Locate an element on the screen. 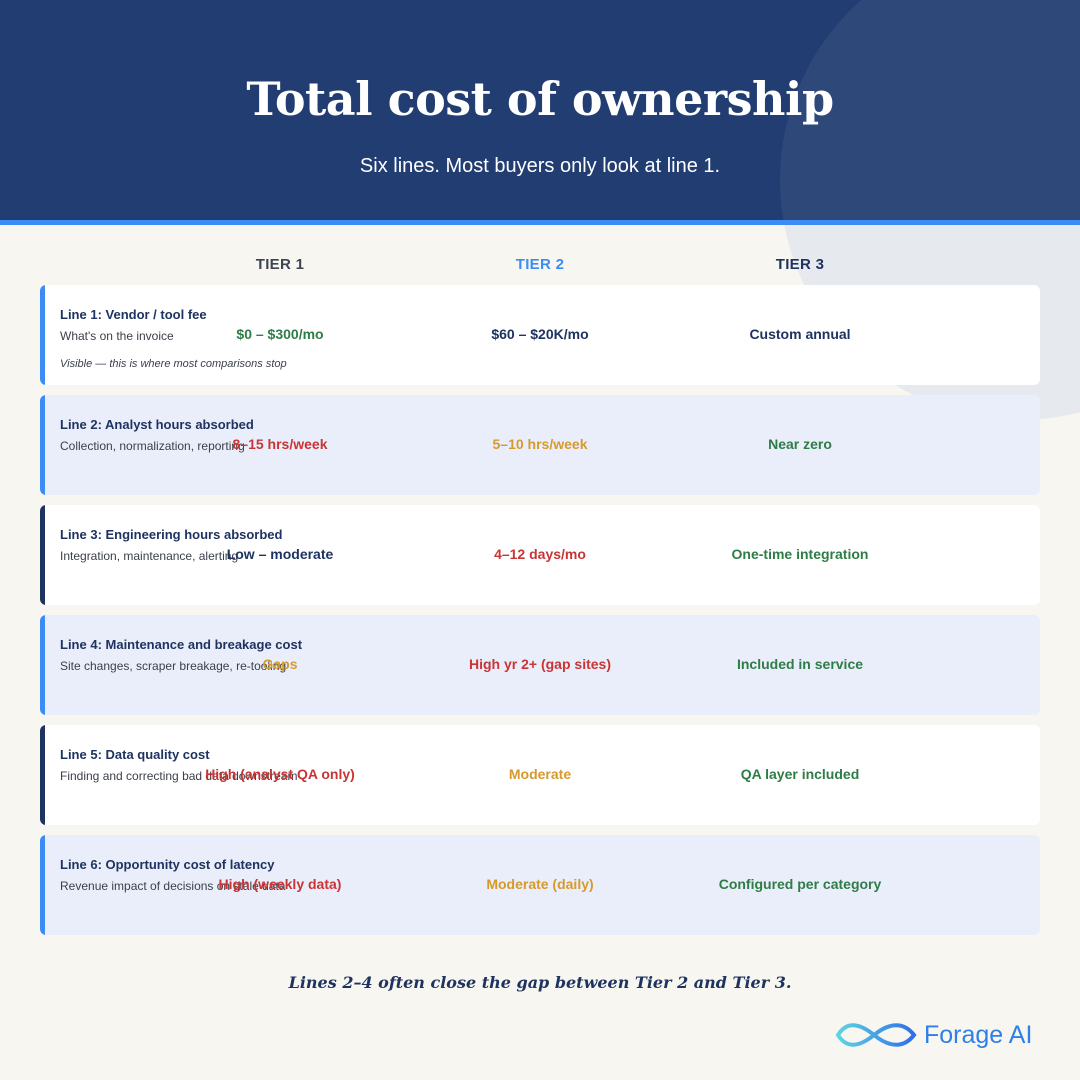 The width and height of the screenshot is (1080, 1080). tier-3-value: Near zero is located at coordinates (800, 444).